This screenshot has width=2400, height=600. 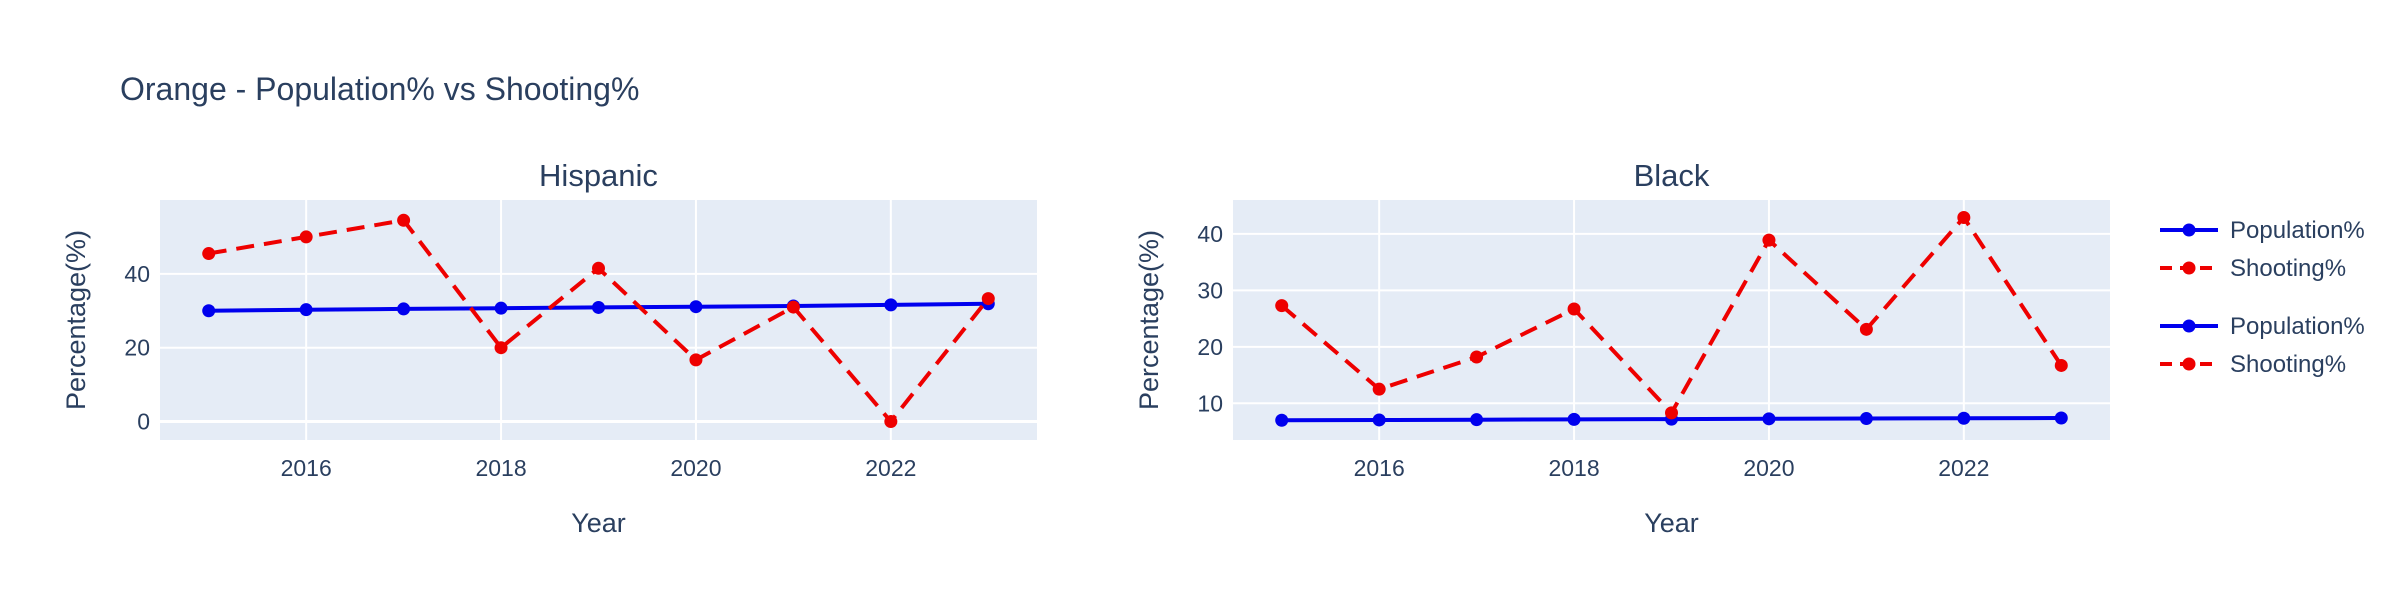 I want to click on panel1-title: Hispanic, so click(x=598, y=175).